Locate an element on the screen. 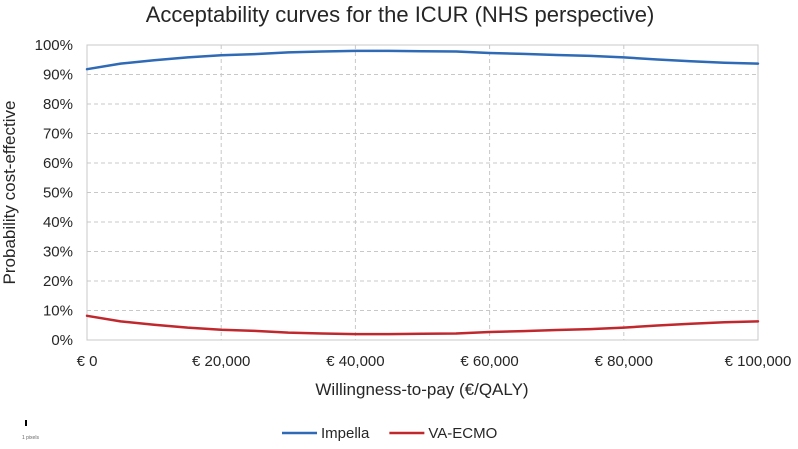  y-axis-title: Probability cost-effective is located at coordinates (9, 193).